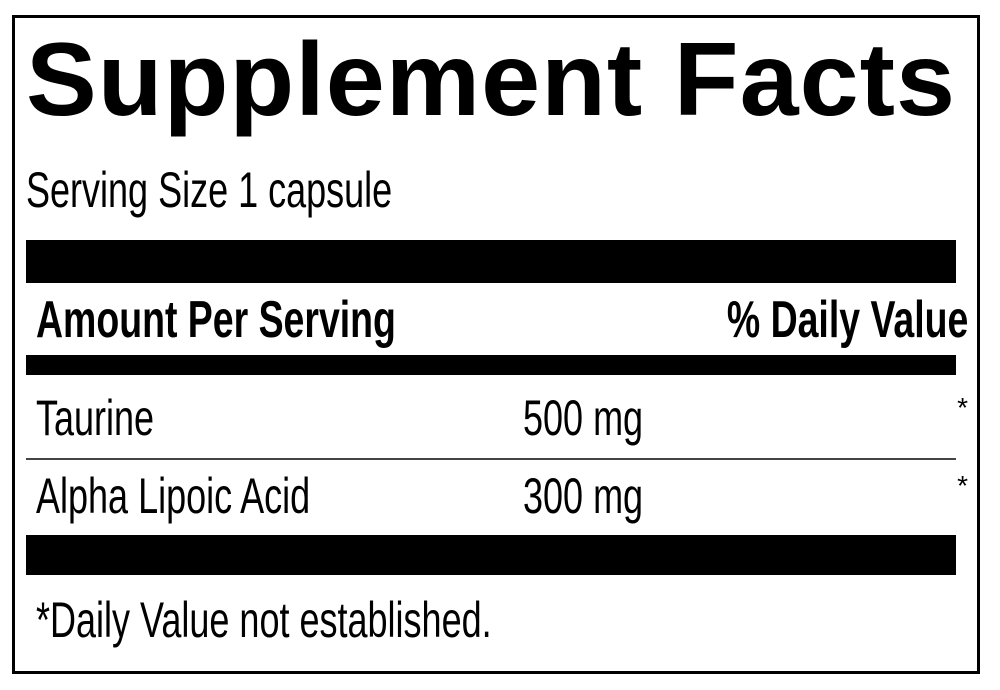 This screenshot has width=1000, height=690. Describe the element at coordinates (209, 190) in the screenshot. I see `serving-size: Serving Size 1 capsule` at that location.